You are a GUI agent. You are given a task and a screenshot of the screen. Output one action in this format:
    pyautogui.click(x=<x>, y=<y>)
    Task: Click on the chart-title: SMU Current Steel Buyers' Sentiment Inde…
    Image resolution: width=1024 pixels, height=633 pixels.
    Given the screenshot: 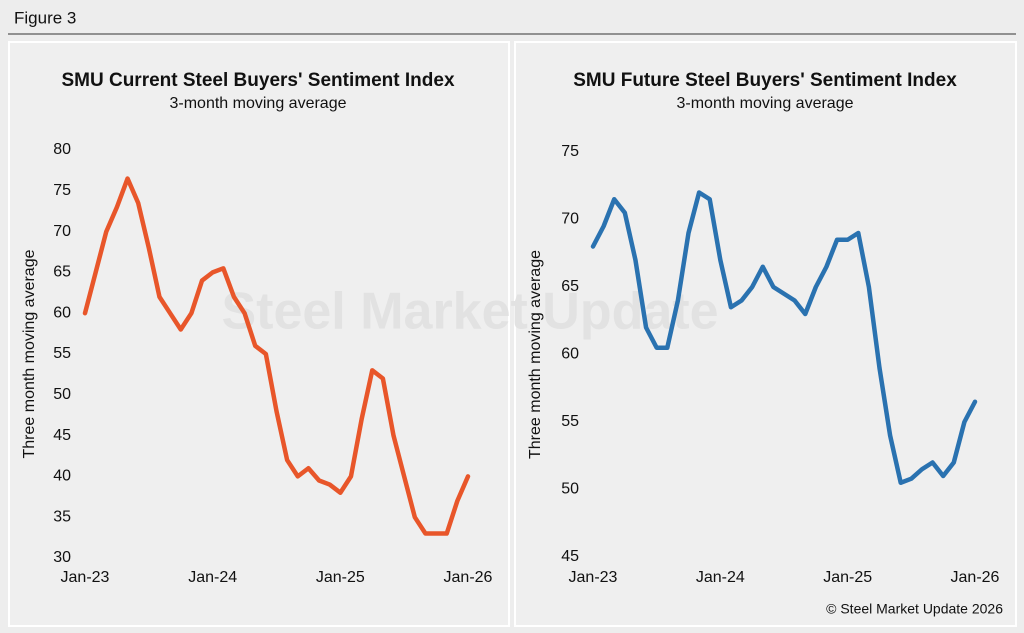 What is the action you would take?
    pyautogui.click(x=257, y=80)
    